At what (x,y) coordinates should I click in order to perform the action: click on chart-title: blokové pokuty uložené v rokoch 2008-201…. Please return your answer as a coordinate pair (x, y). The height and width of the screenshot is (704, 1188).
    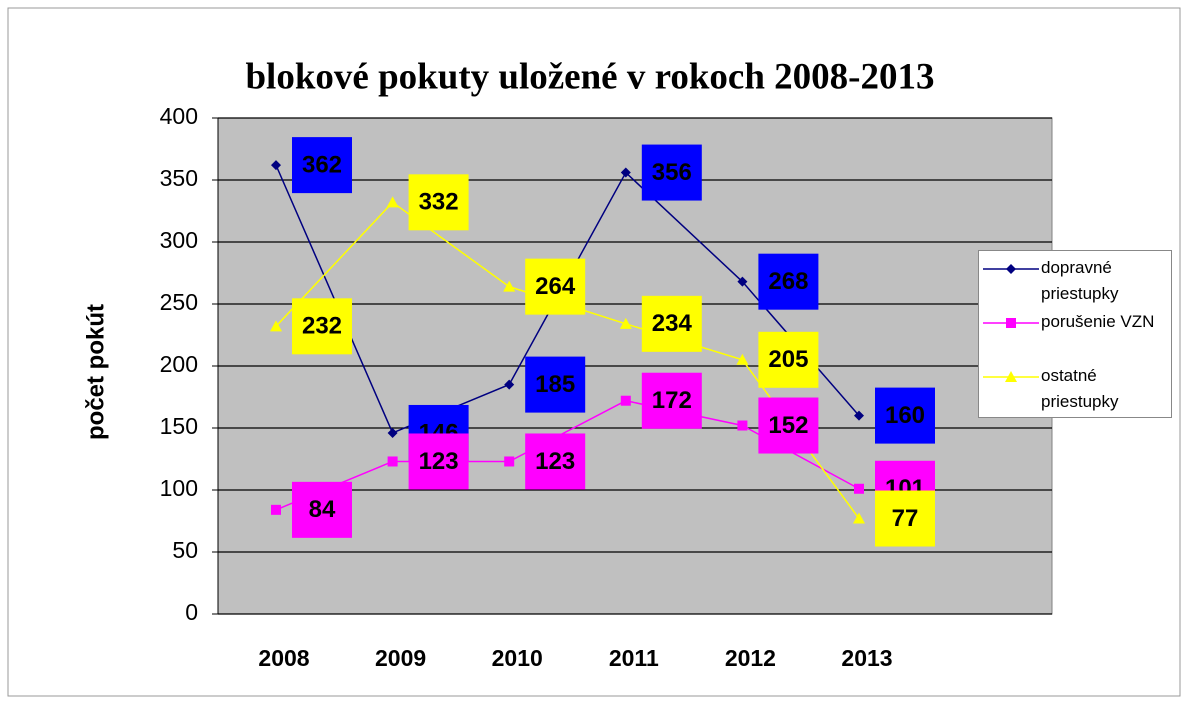
    Looking at the image, I should click on (589, 76).